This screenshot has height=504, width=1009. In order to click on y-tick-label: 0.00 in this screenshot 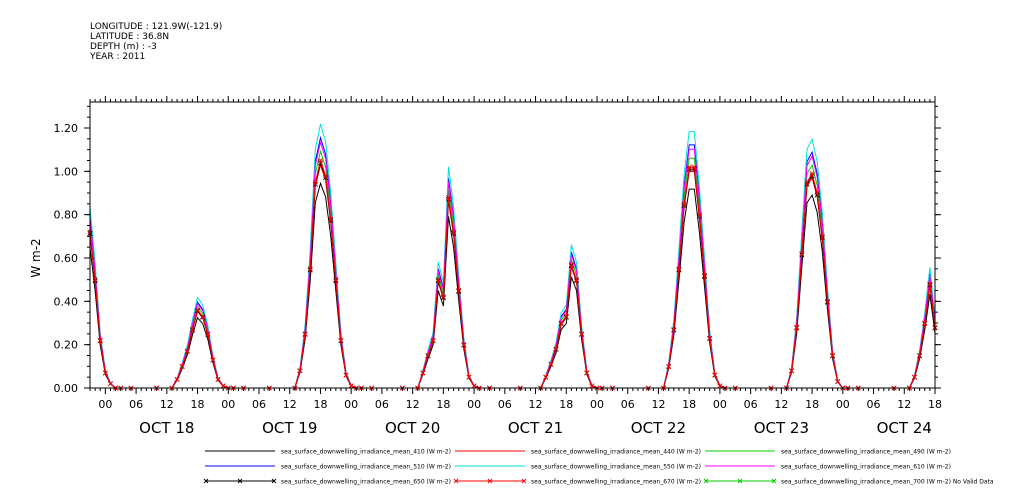, I will do `click(66, 388)`.